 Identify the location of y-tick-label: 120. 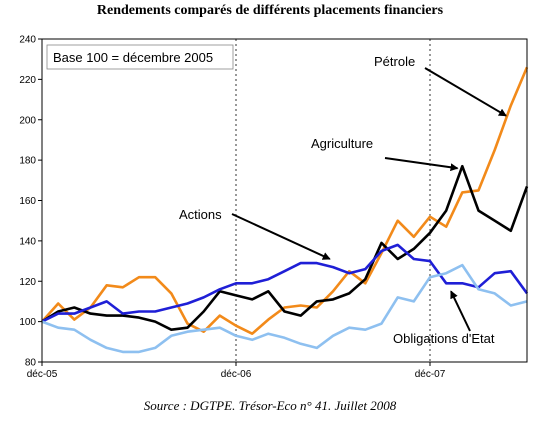
(27, 282).